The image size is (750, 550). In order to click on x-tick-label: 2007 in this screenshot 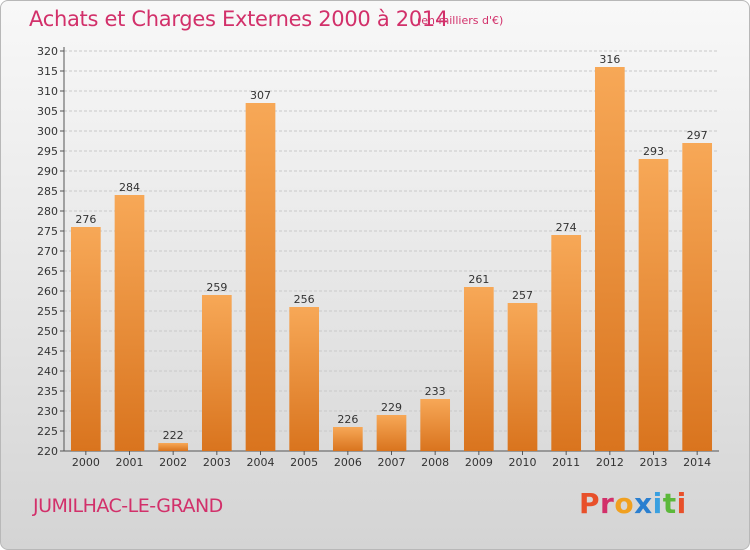, I will do `click(392, 462)`.